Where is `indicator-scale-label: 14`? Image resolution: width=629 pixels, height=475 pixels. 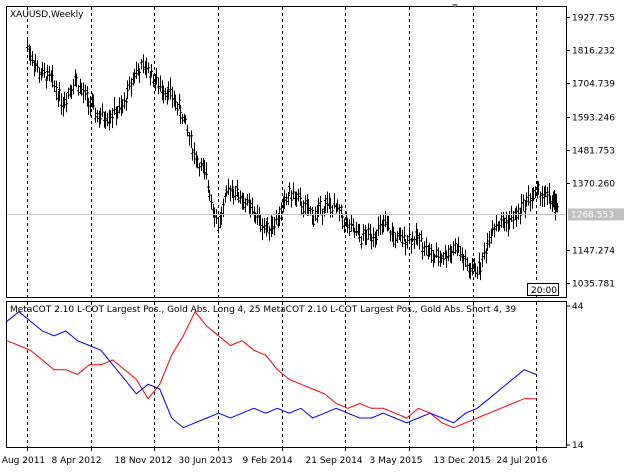
indicator-scale-label: 14 is located at coordinates (578, 446).